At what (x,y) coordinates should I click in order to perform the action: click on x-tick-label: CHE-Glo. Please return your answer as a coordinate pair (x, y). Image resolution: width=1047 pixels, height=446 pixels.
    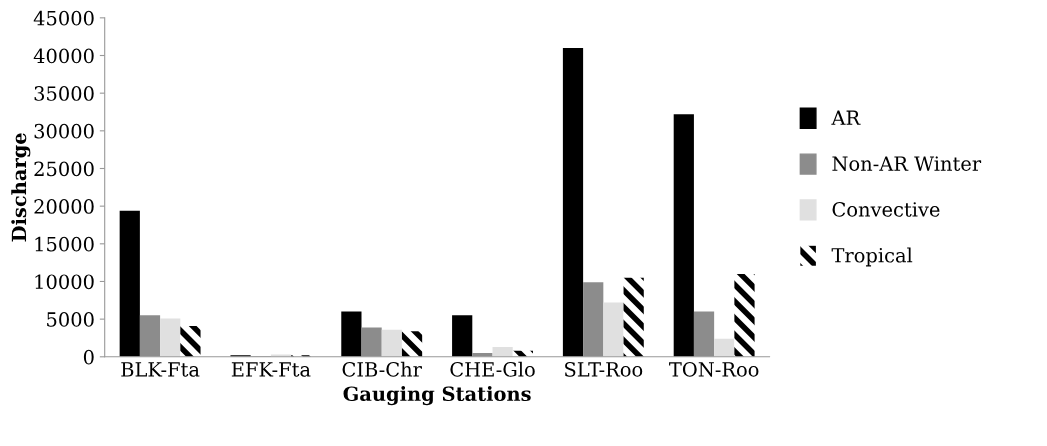
    Looking at the image, I should click on (492, 369).